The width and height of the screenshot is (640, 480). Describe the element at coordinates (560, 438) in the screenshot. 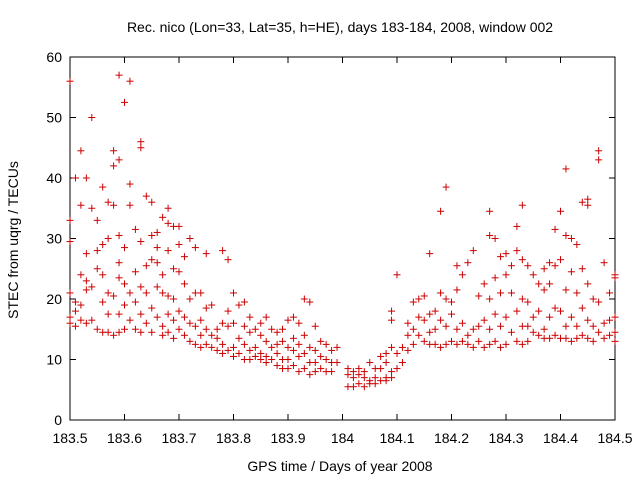

I see `x-tick-label: 184.4` at that location.